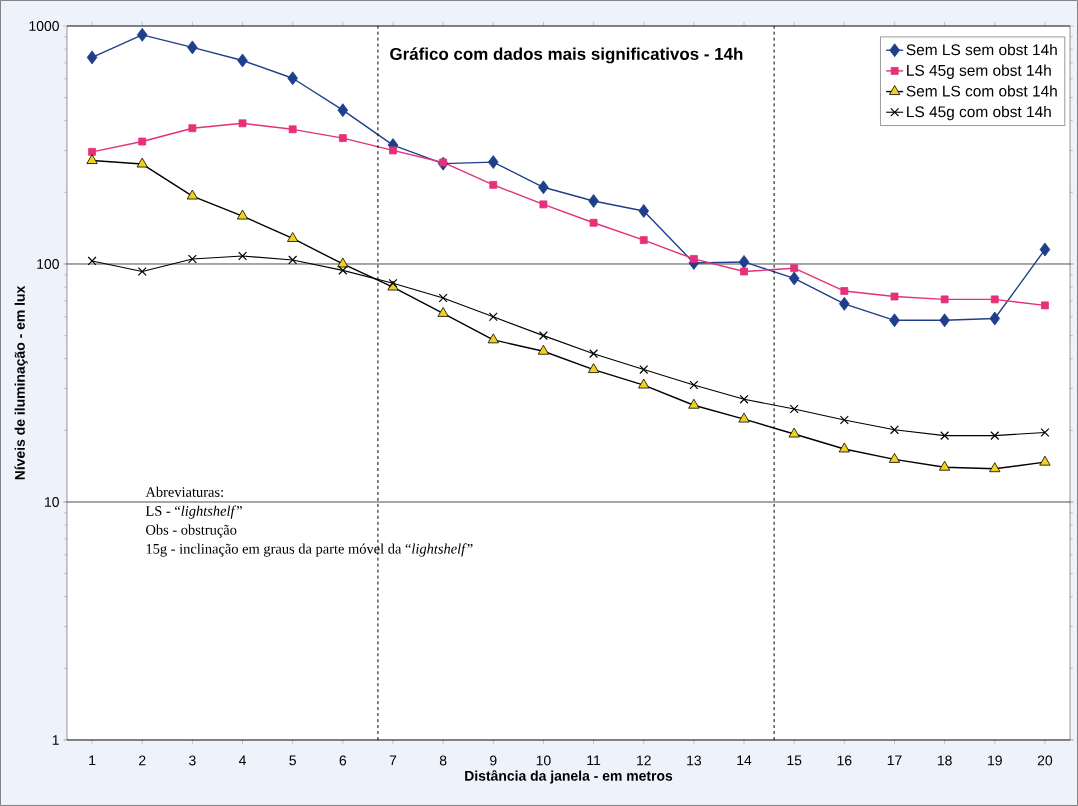 The width and height of the screenshot is (1078, 806). What do you see at coordinates (569, 777) in the screenshot?
I see `x-axis-title: Distância da janela - em metros` at bounding box center [569, 777].